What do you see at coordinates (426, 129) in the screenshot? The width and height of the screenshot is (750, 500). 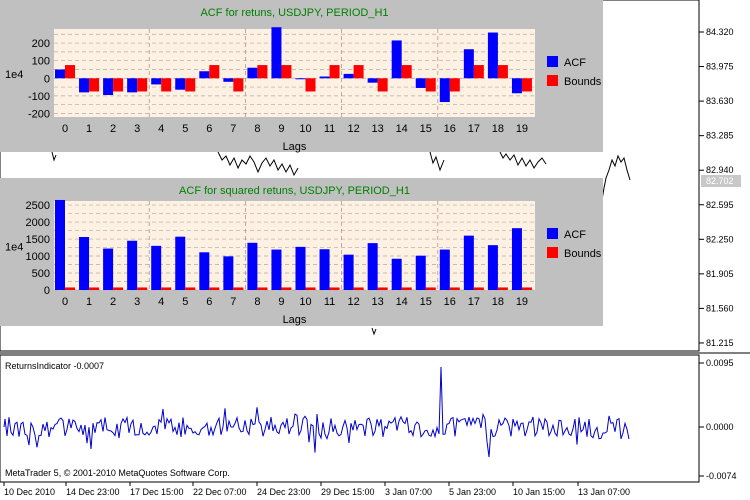 I see `x-tick-label: 15` at bounding box center [426, 129].